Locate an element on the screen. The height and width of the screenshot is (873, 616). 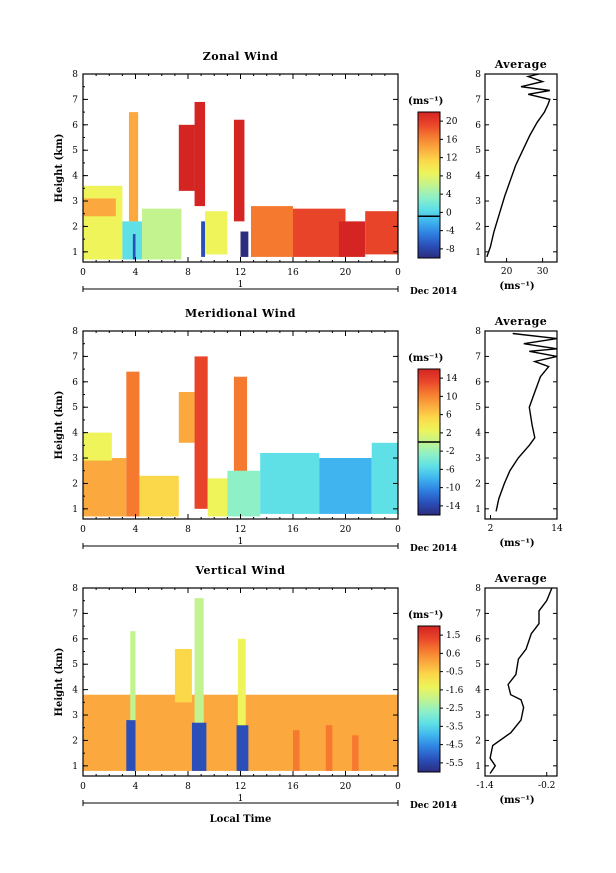
average-y-tick-label: 4 is located at coordinates (478, 177).